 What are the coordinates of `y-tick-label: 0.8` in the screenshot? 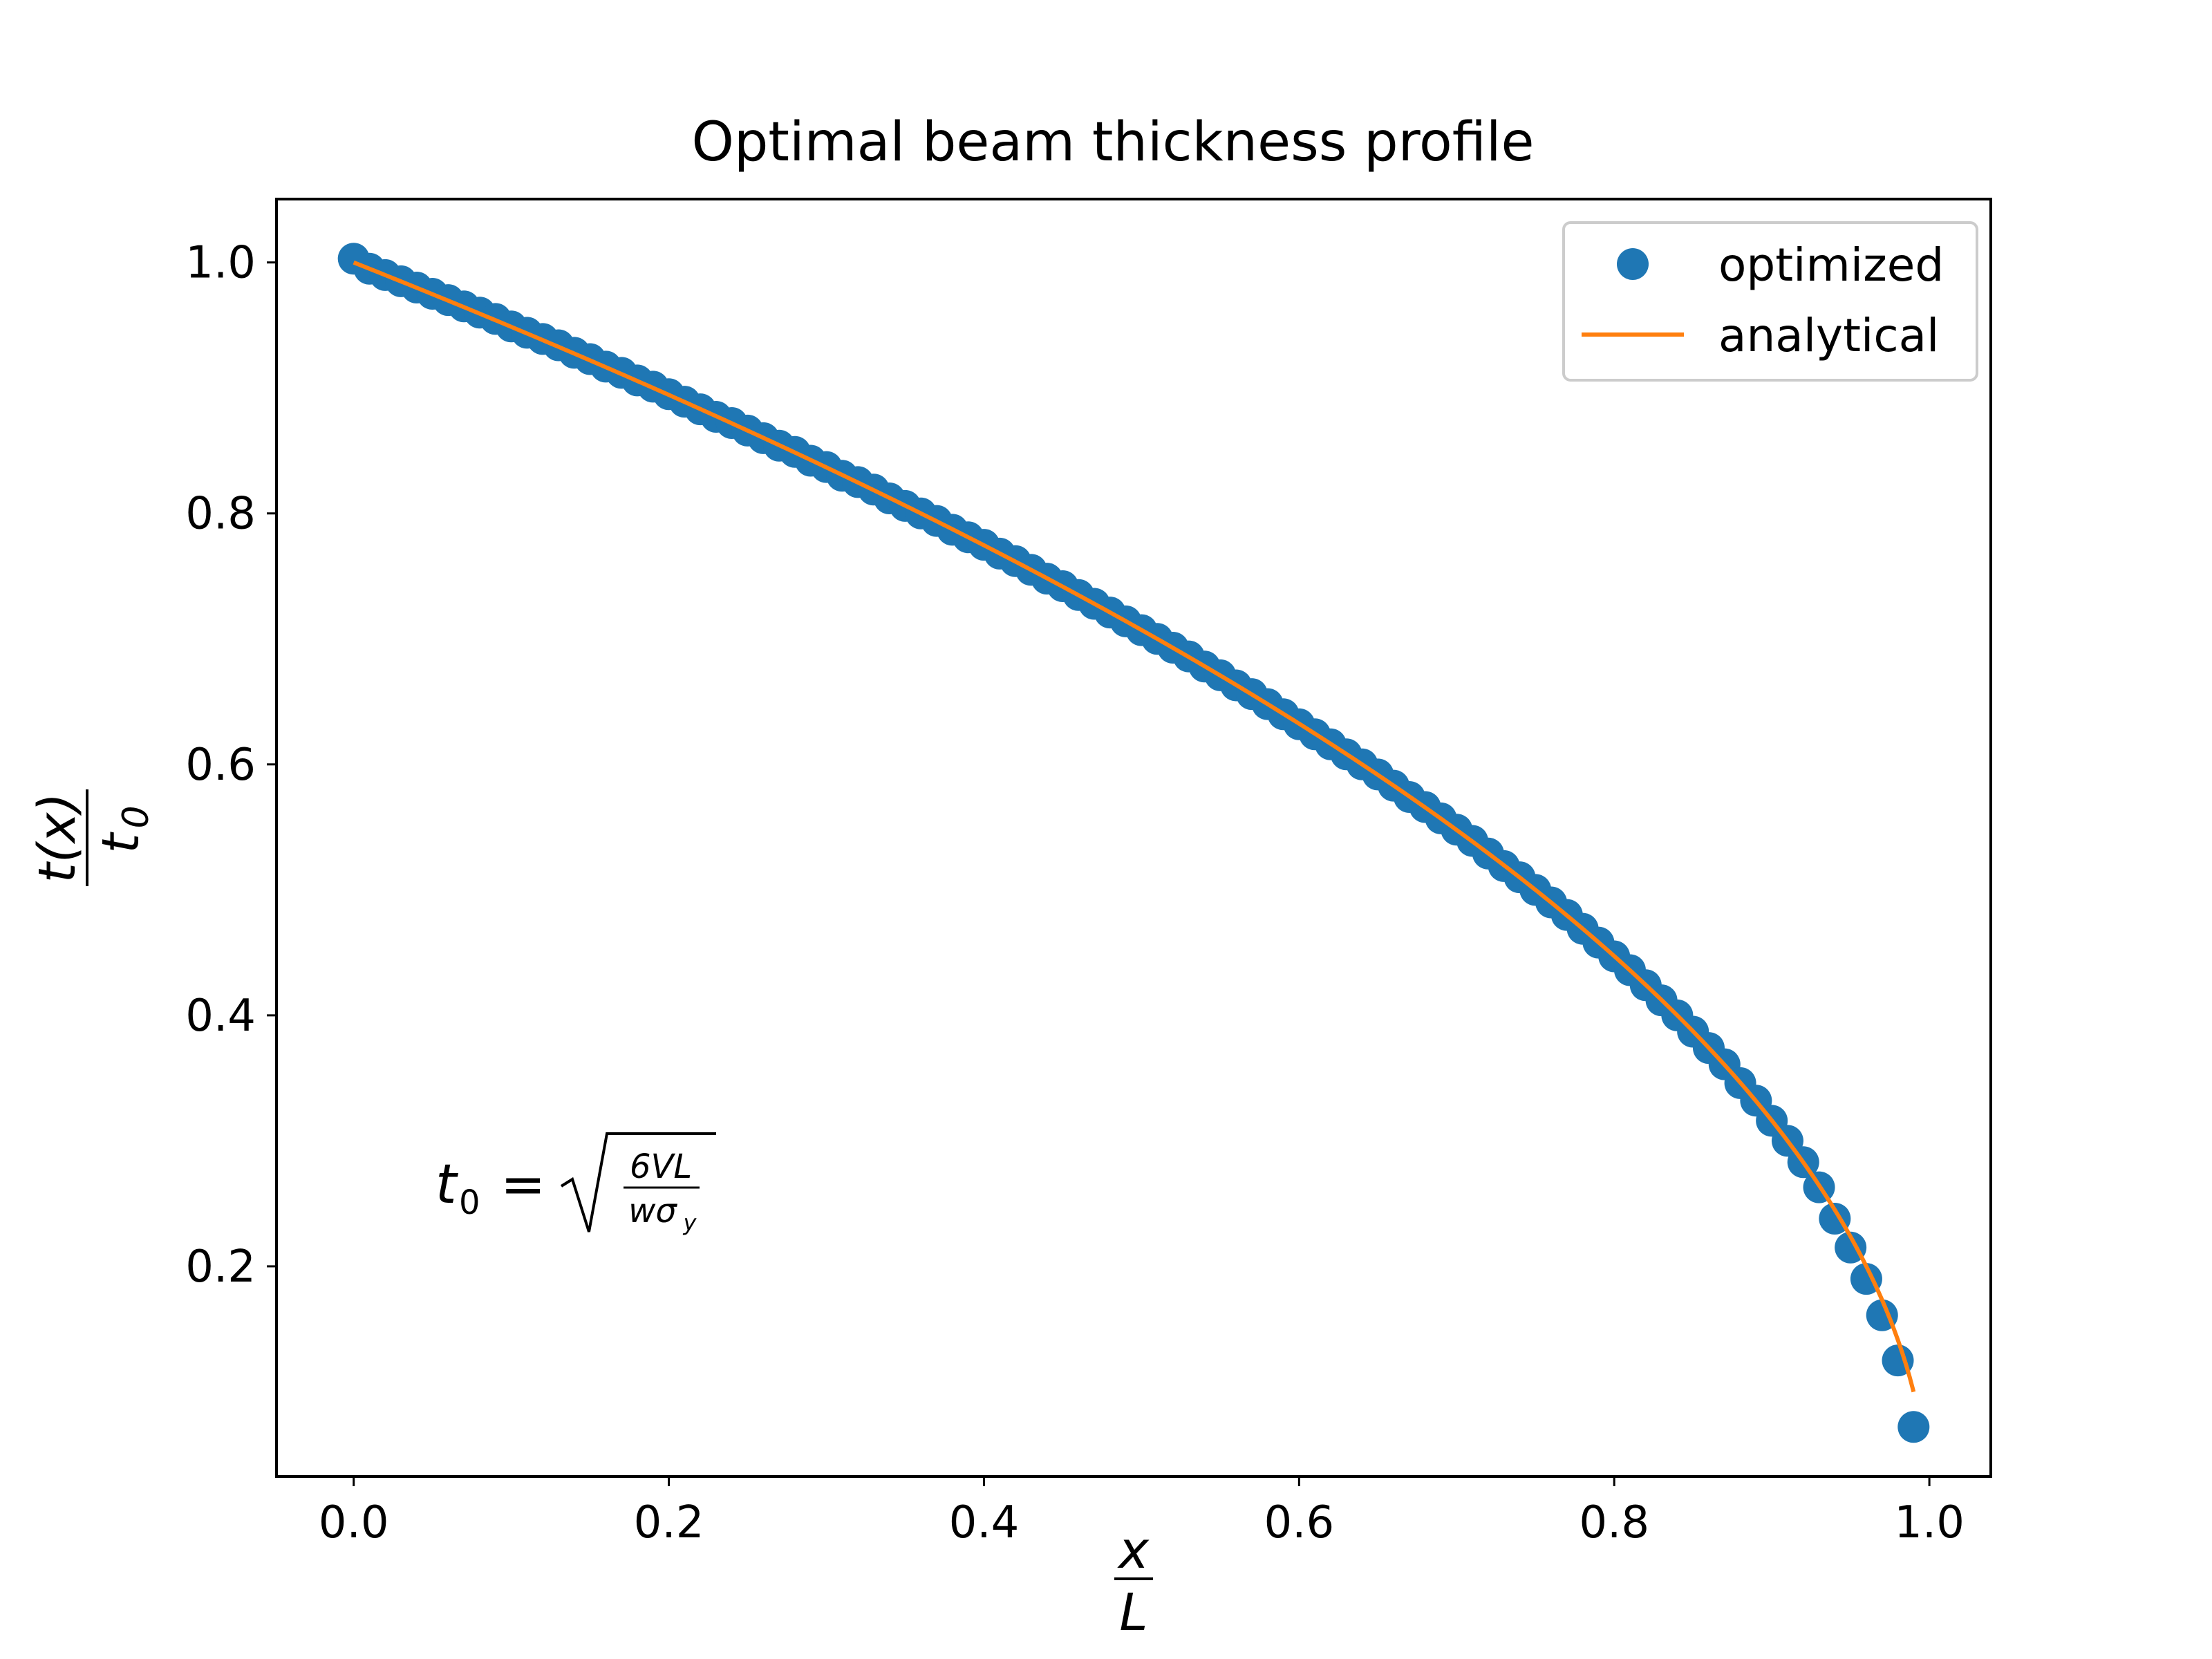 It's located at (221, 514).